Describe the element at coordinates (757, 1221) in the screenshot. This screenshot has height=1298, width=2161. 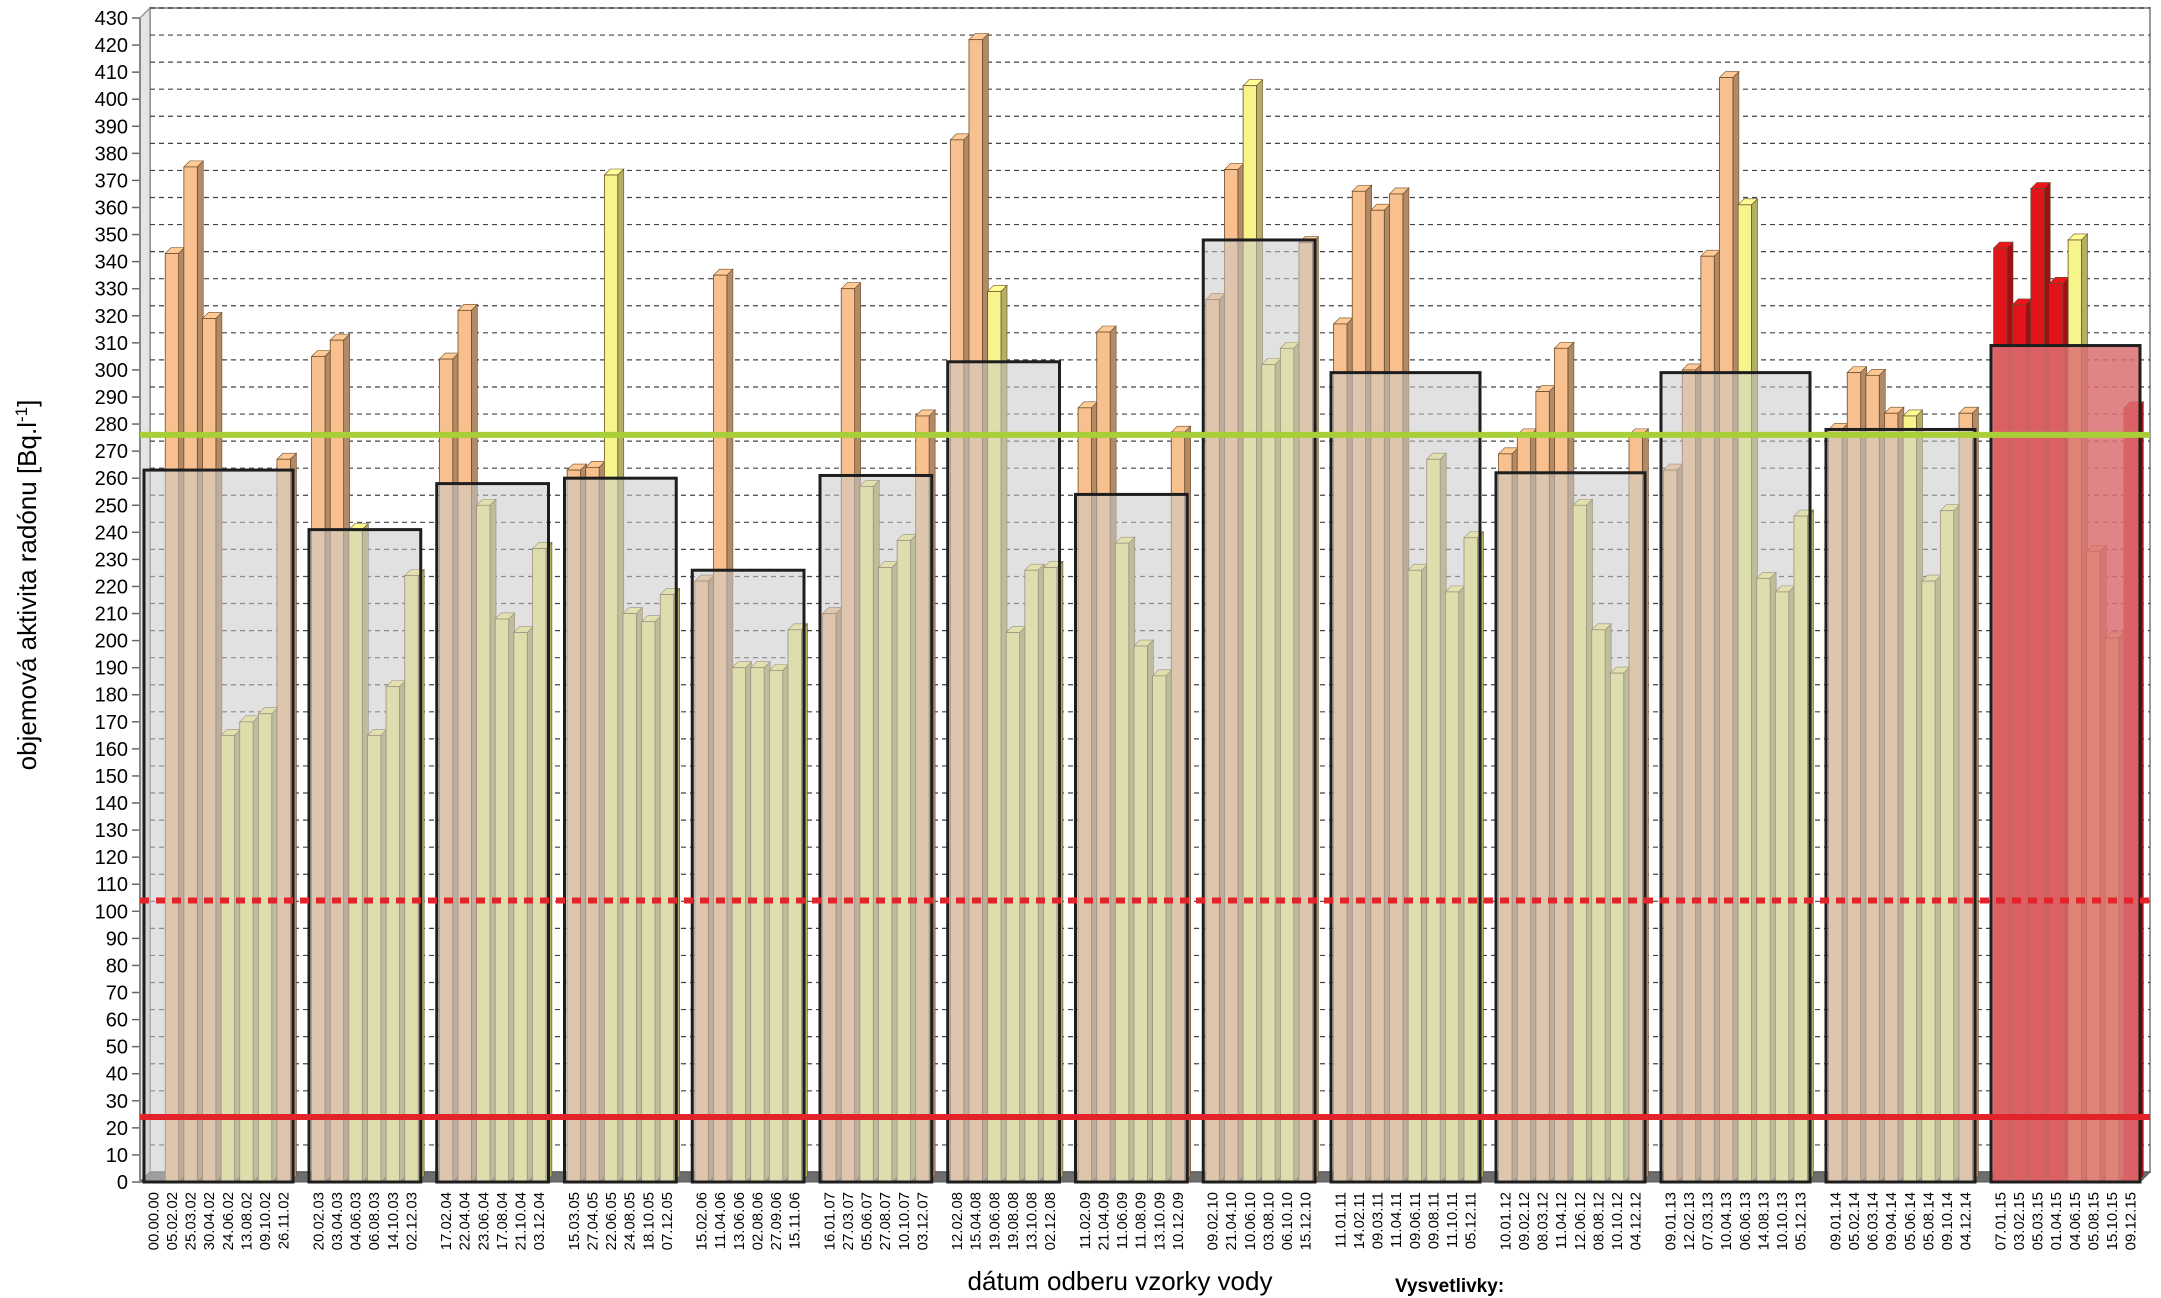
I see `x-tick-label: 02.08.06` at that location.